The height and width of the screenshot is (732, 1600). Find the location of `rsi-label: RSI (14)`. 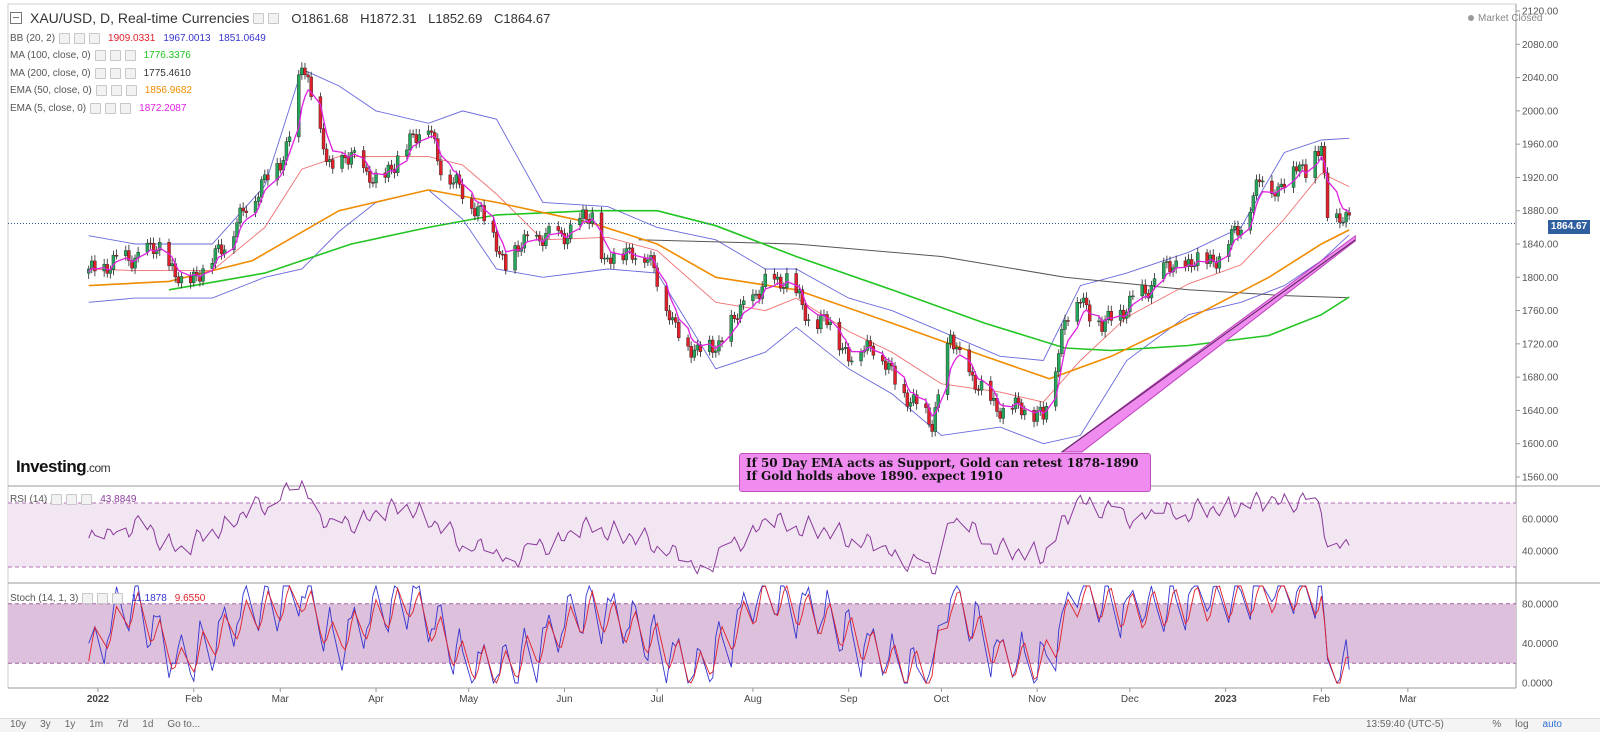

rsi-label: RSI (14) is located at coordinates (29, 499).